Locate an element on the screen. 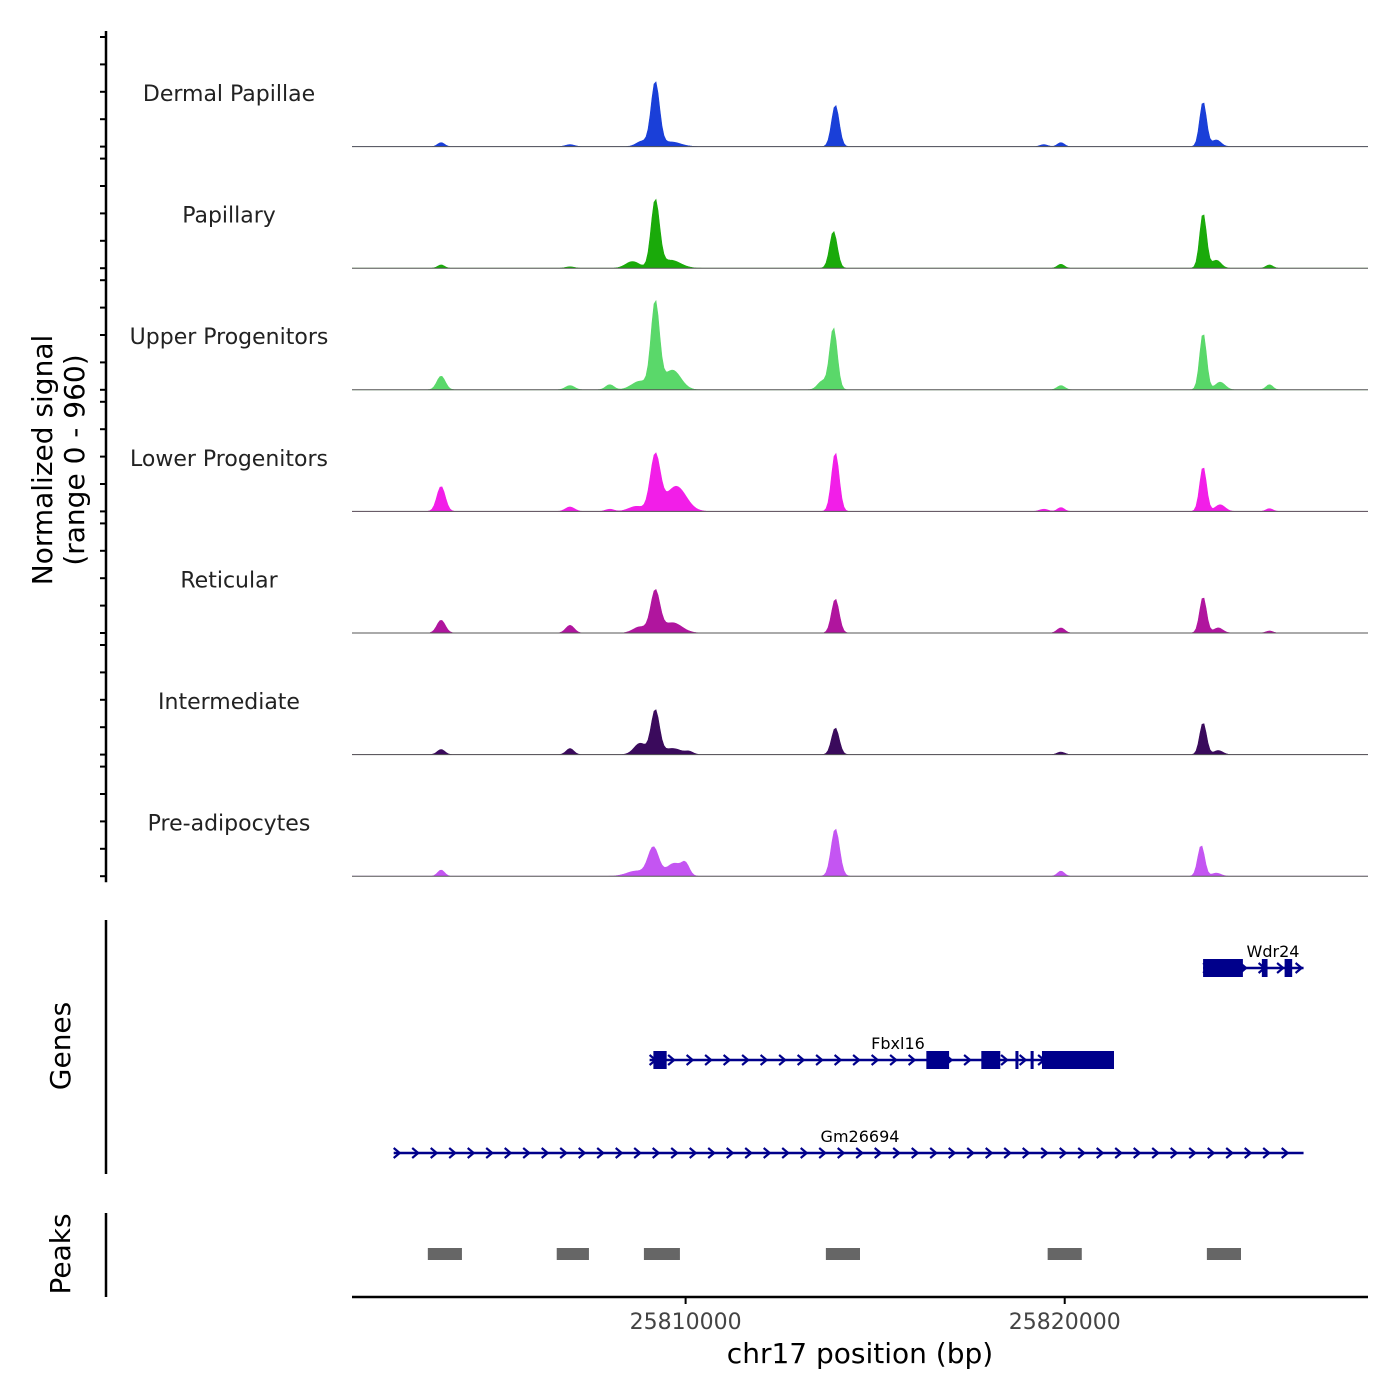 The height and width of the screenshot is (1400, 1400). track-label: Pre-adipocytes is located at coordinates (229, 824).